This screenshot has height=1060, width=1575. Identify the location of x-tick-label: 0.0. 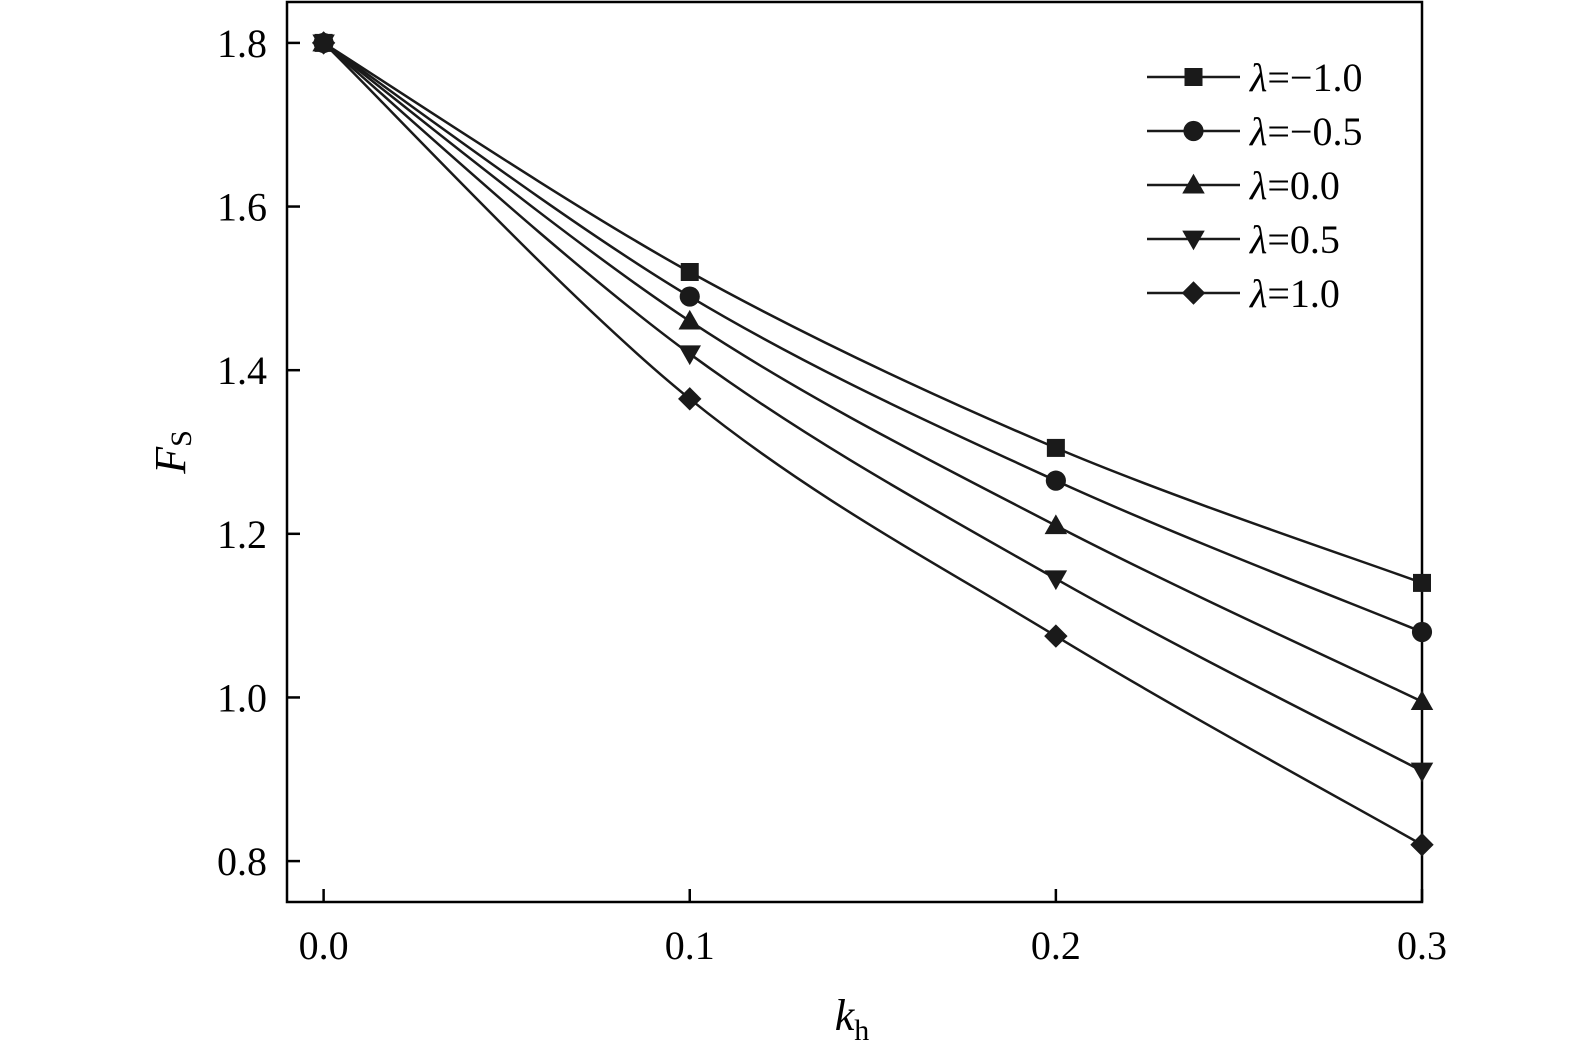
(324, 945).